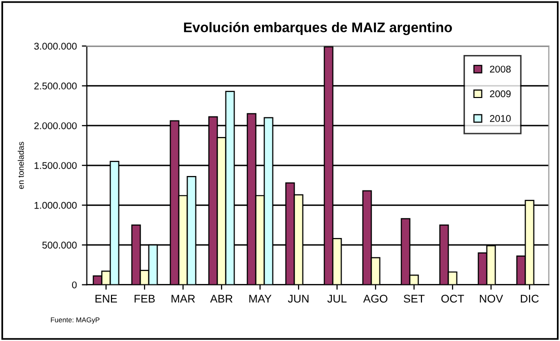 The height and width of the screenshot is (341, 560). Describe the element at coordinates (55, 46) in the screenshot. I see `y-tick-label: 3.000.000` at that location.